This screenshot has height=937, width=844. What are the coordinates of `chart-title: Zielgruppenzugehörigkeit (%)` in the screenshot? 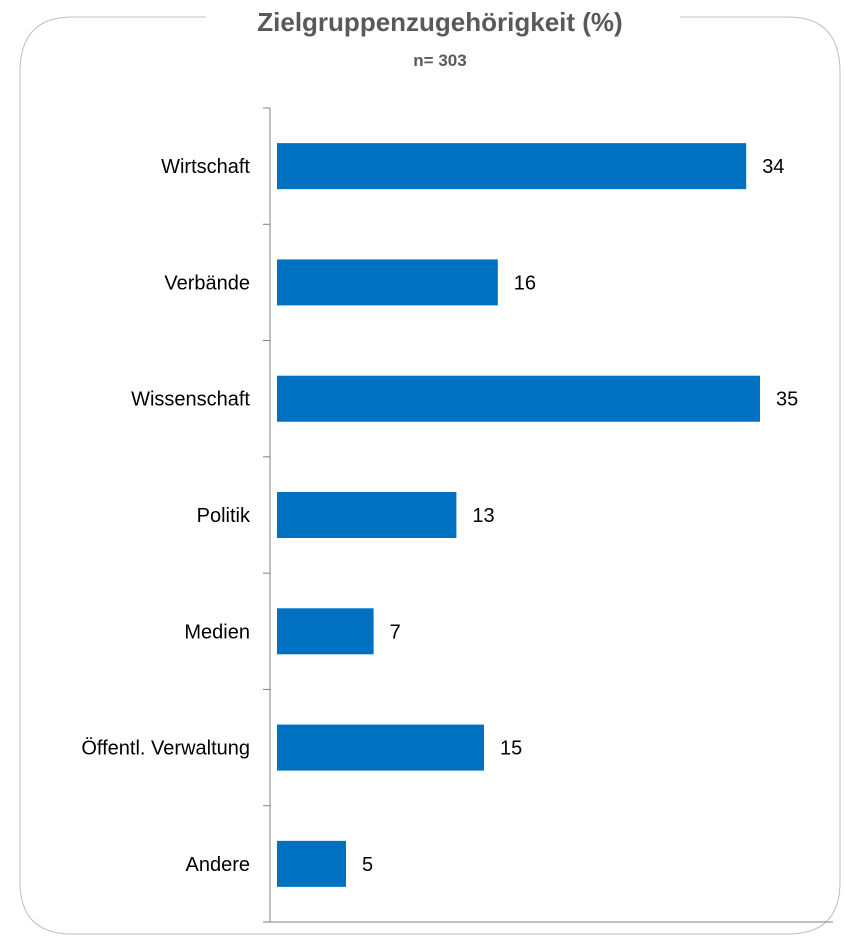 It's located at (439, 22).